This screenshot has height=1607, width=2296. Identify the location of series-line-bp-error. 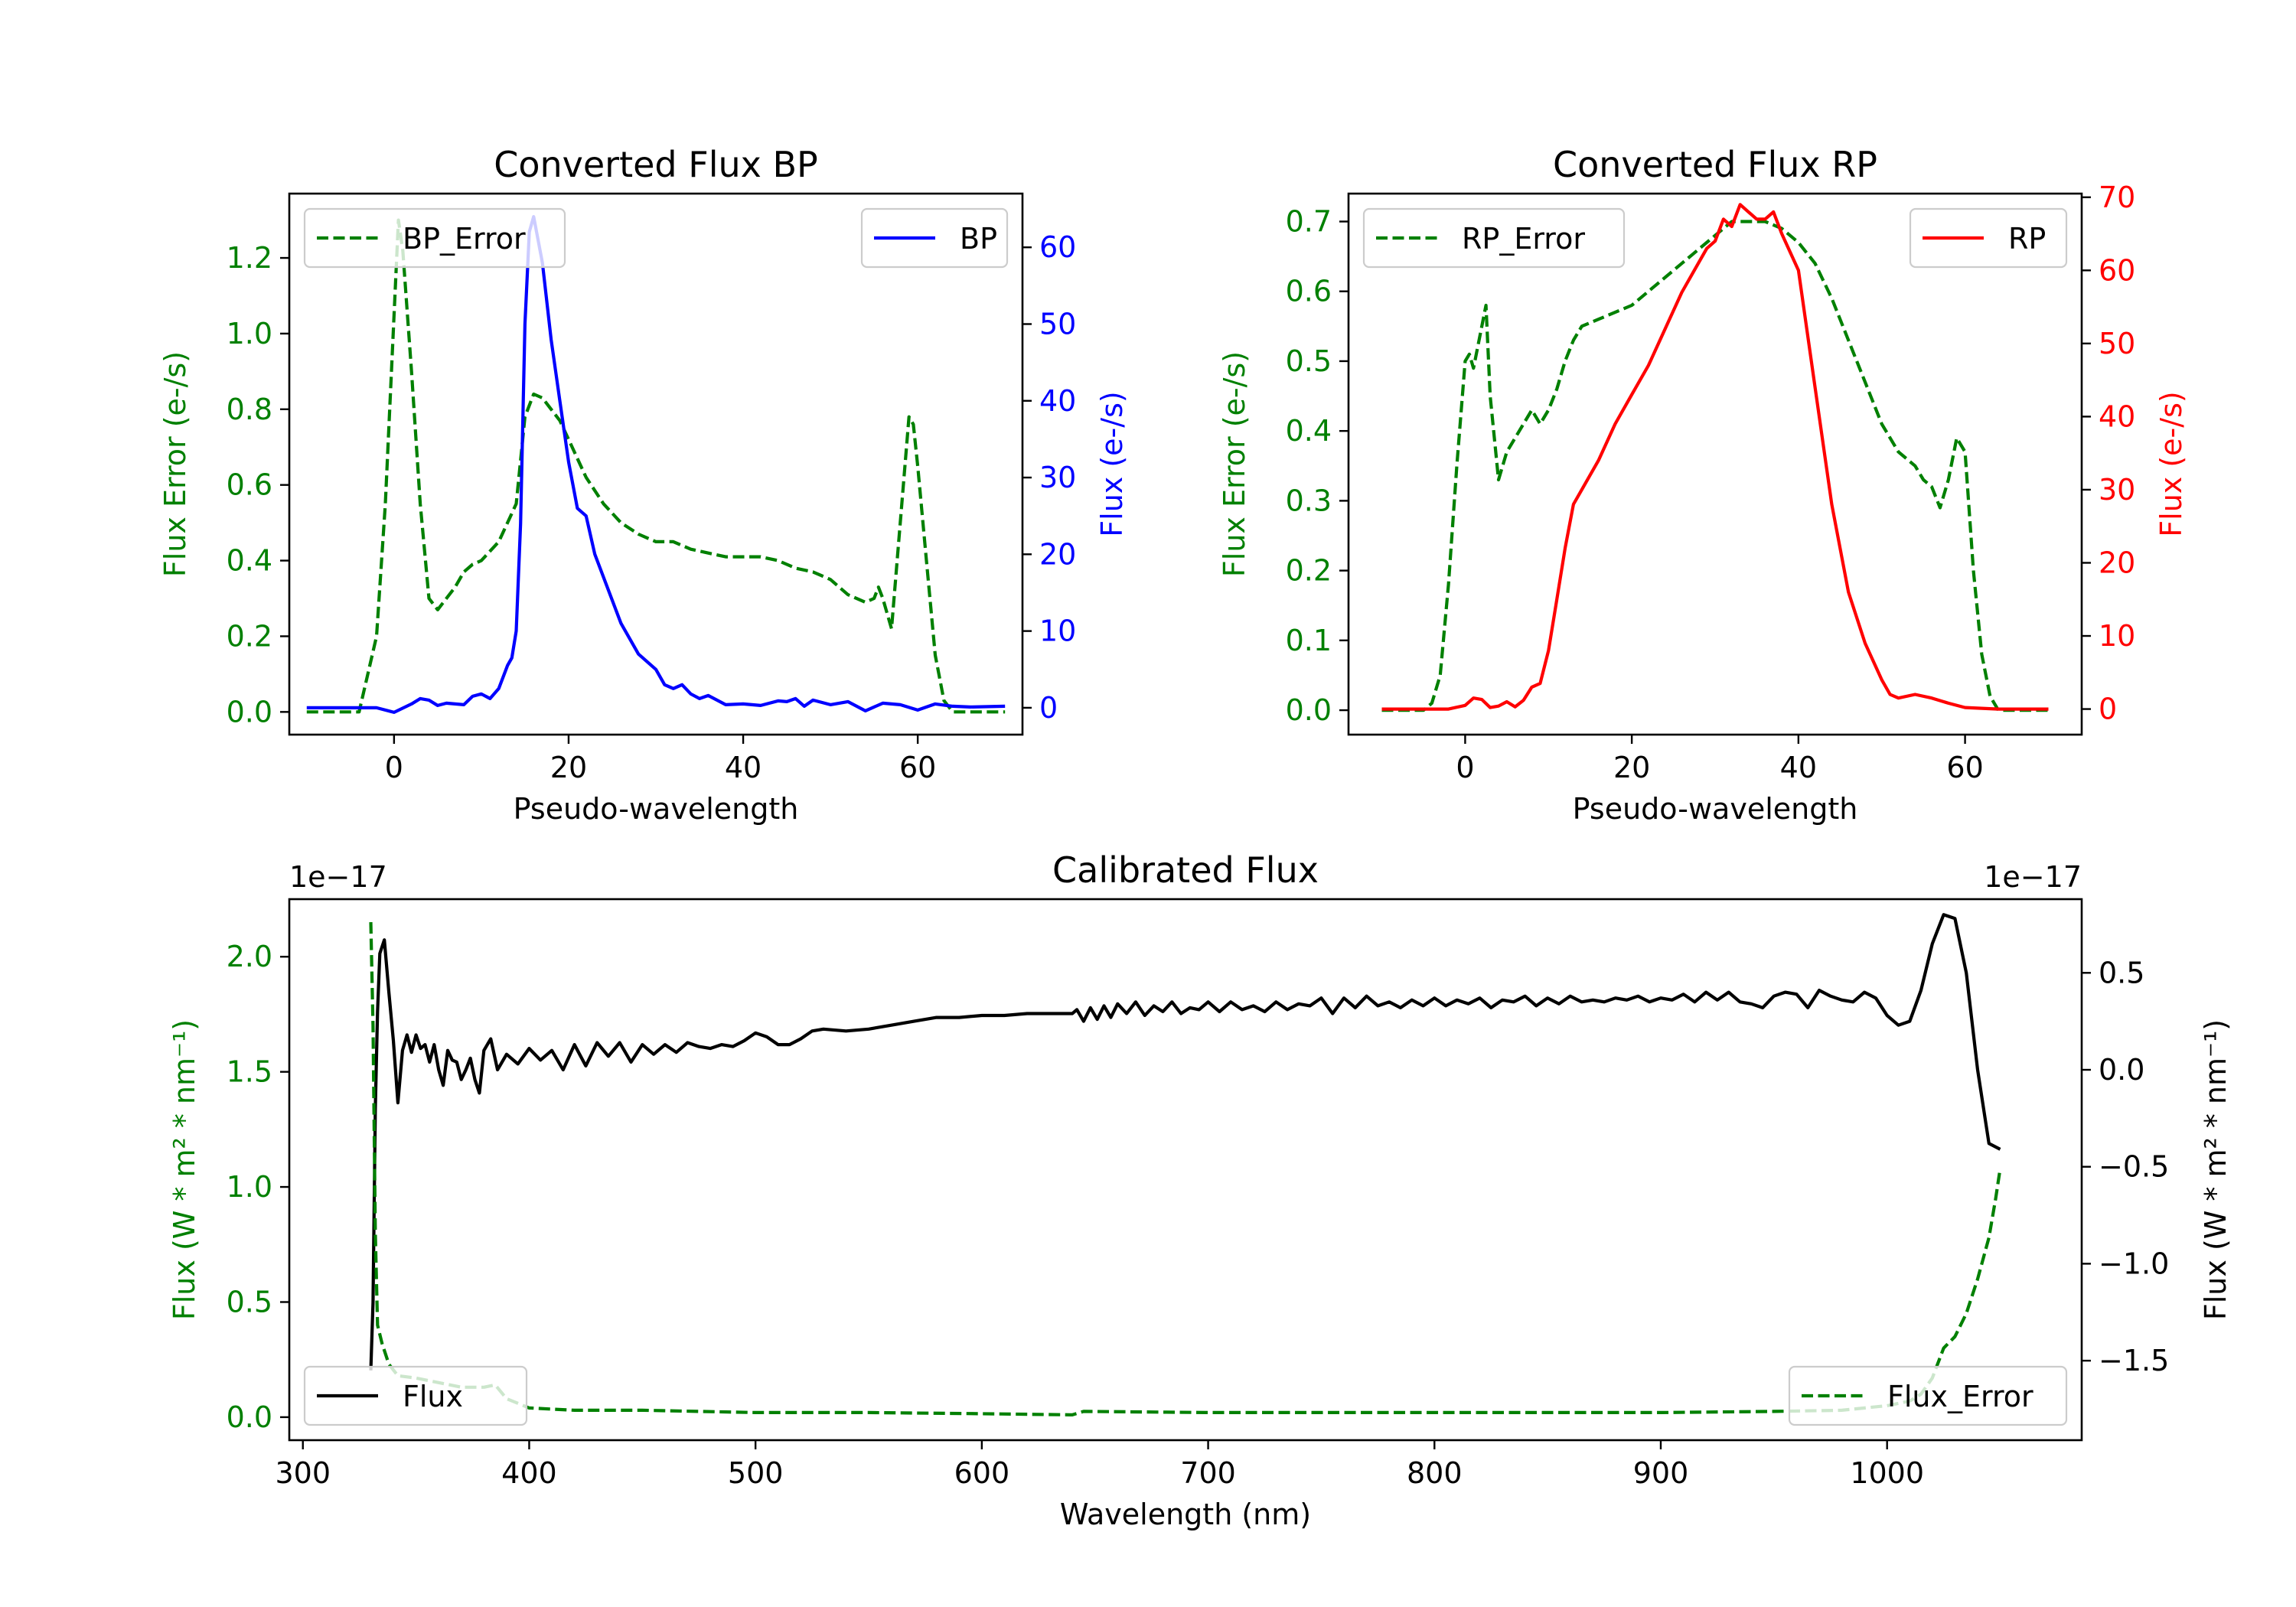
(656, 466).